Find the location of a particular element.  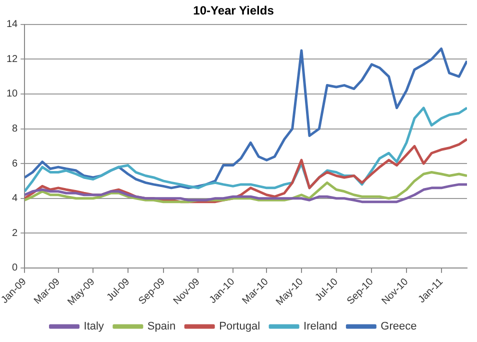

y-tick-label: 0 is located at coordinates (15, 268).